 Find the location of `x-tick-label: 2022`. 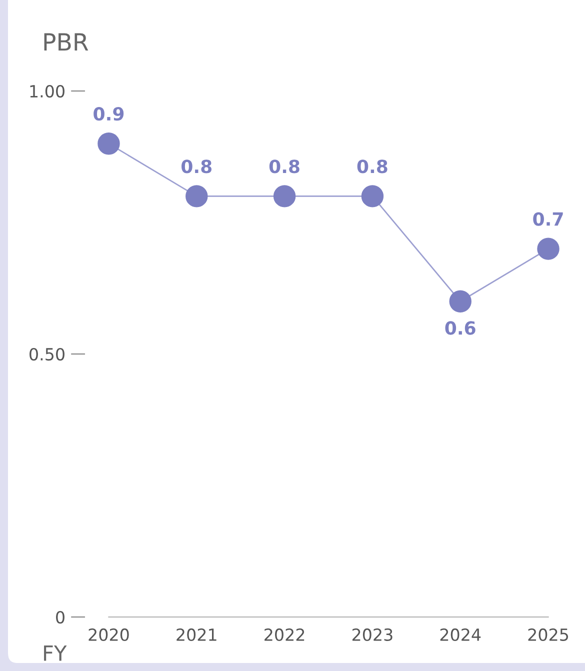

x-tick-label: 2022 is located at coordinates (284, 635).